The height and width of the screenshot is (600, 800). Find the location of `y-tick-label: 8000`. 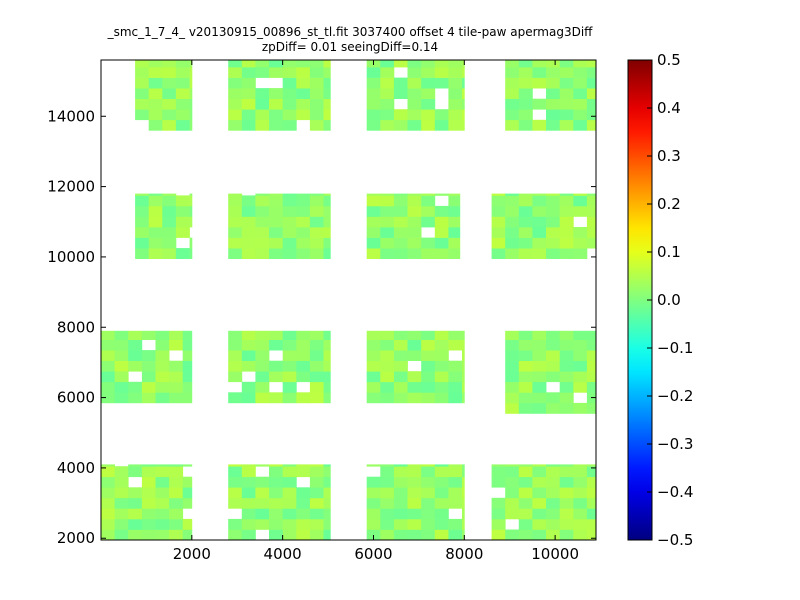

y-tick-label: 8000 is located at coordinates (76, 327).